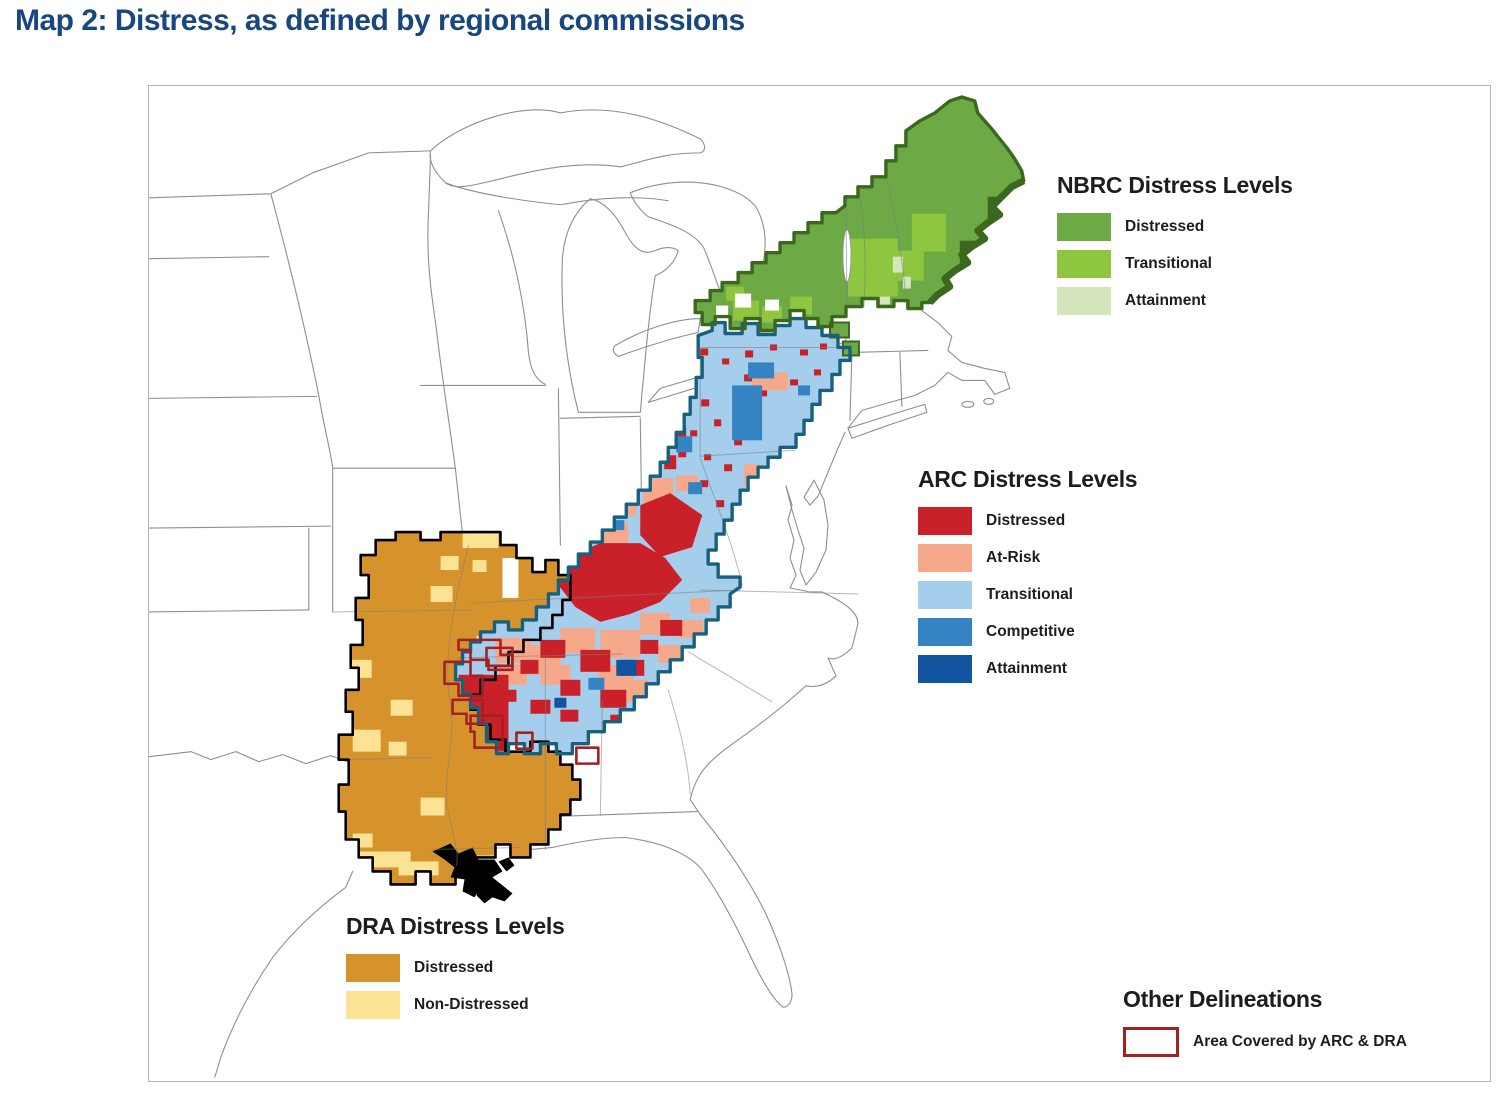 The height and width of the screenshot is (1102, 1500). I want to click on legend-other-title: Other Delineations, so click(1223, 999).